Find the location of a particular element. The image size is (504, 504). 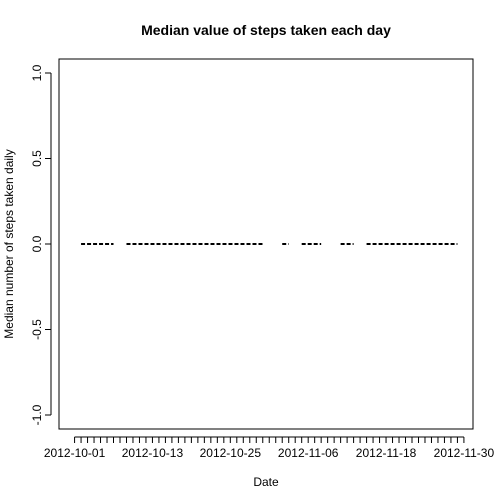

y-tick-label: 0.0 is located at coordinates (37, 243).